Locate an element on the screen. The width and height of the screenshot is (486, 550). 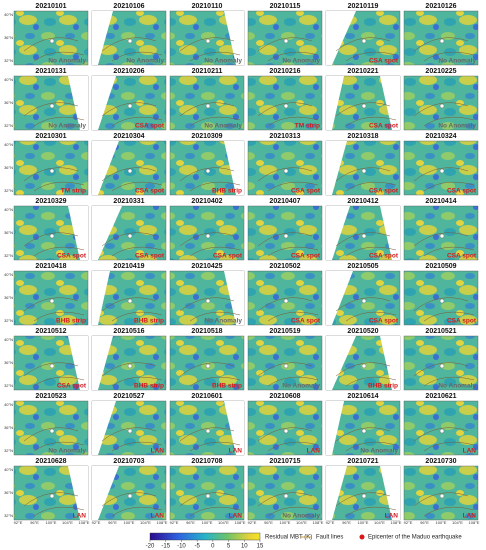
panel-date: 20210414 is located at coordinates (440, 201).